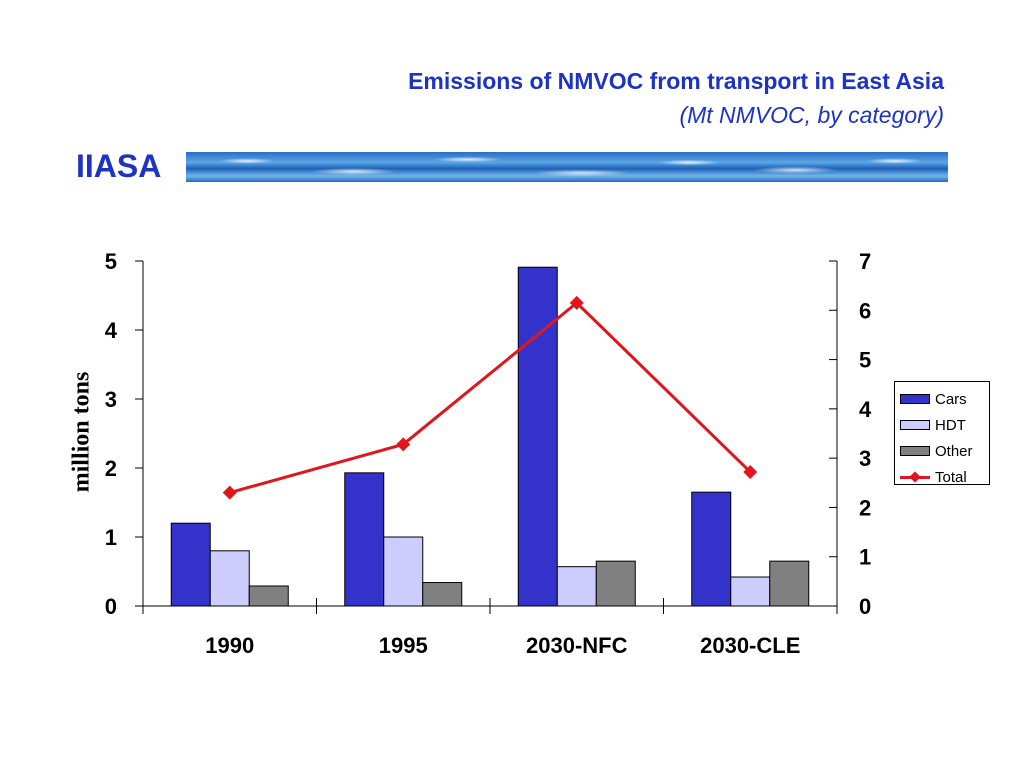  Describe the element at coordinates (403, 444) in the screenshot. I see `point-total-1995` at that location.